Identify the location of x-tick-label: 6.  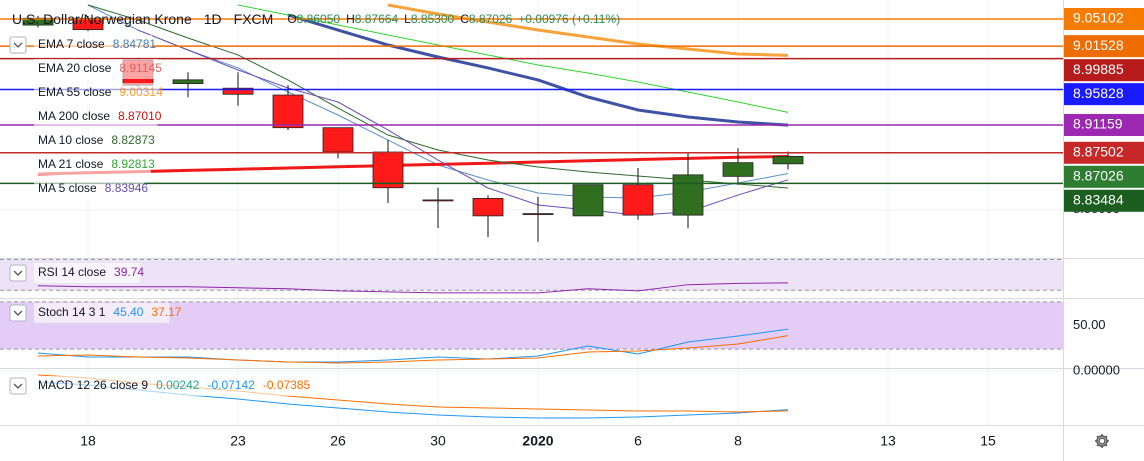
(638, 441).